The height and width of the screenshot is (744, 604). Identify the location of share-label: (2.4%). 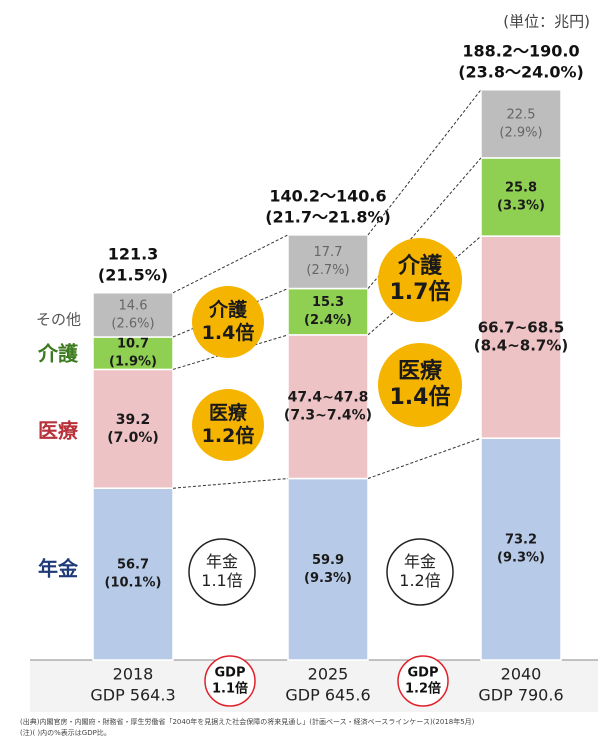
(328, 320).